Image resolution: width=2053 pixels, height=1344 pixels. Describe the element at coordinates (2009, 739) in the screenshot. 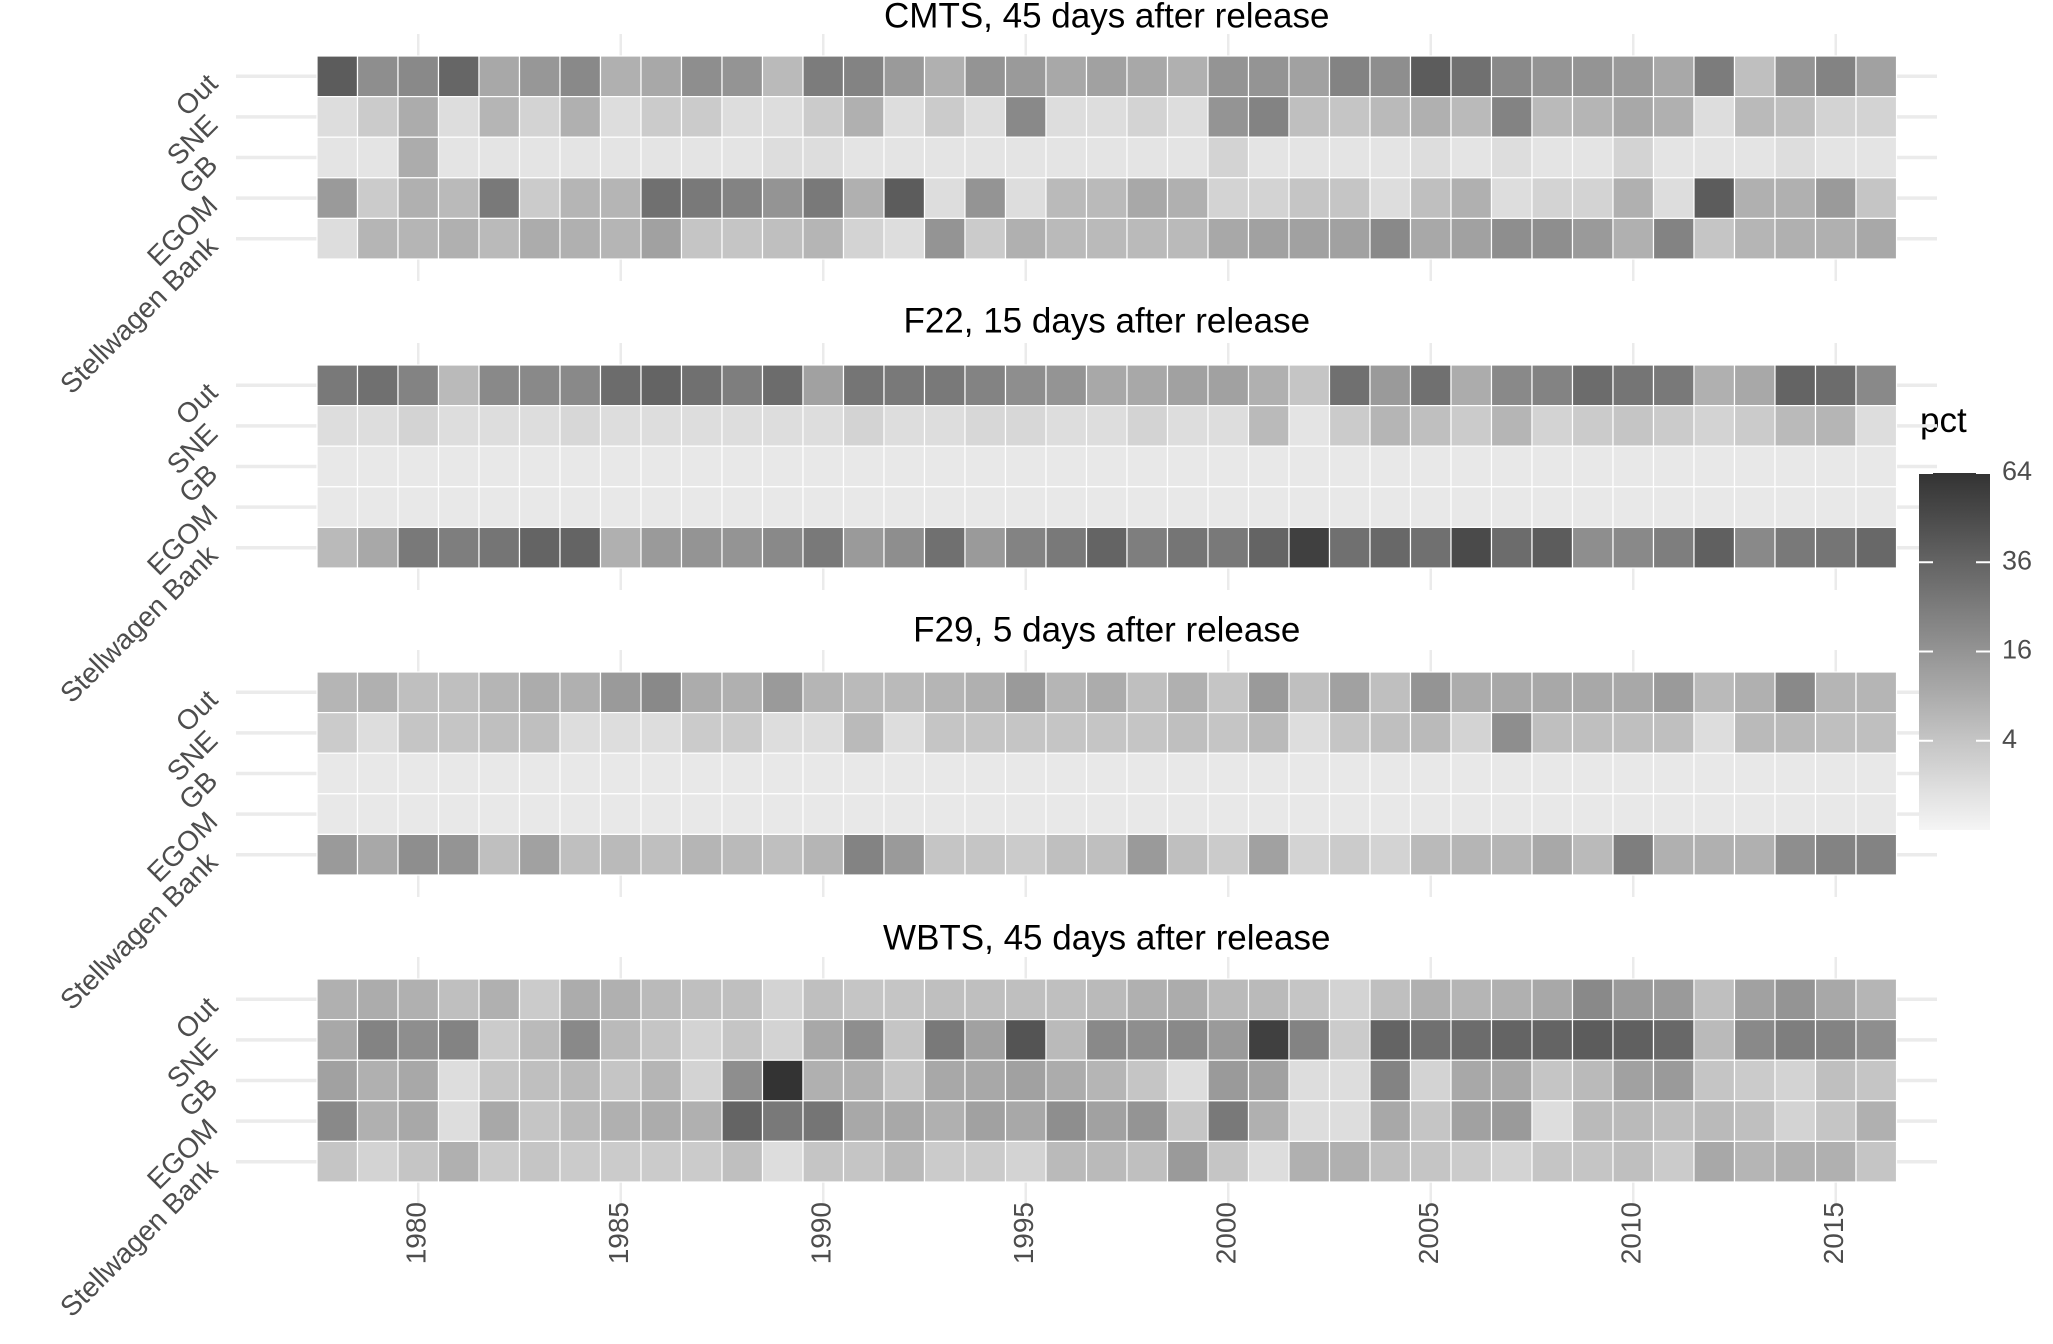

I see `colorbar-label: 4` at that location.